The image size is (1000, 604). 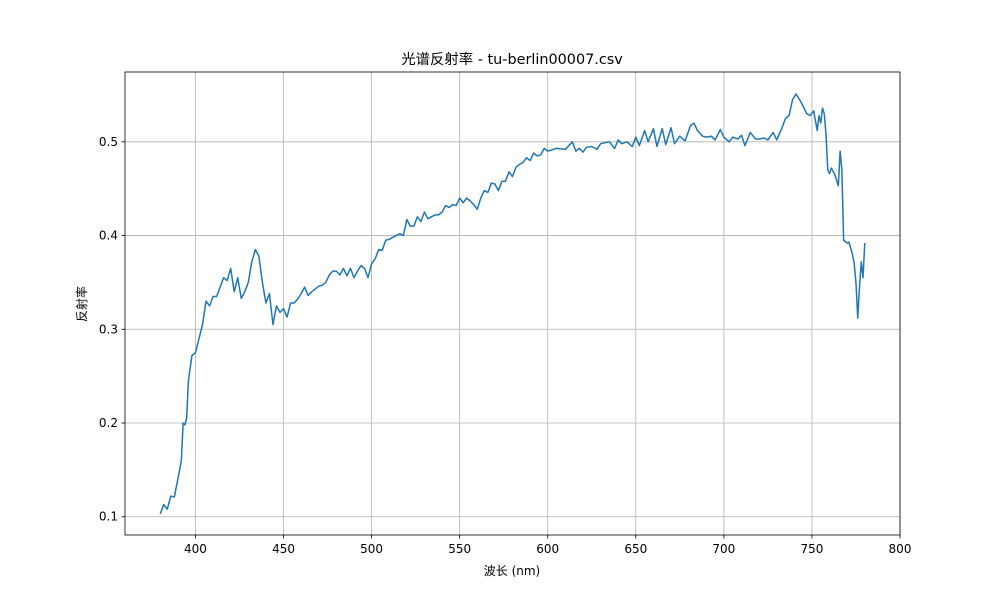 What do you see at coordinates (512, 571) in the screenshot?
I see `x-axis-label: 波长 (nm)` at bounding box center [512, 571].